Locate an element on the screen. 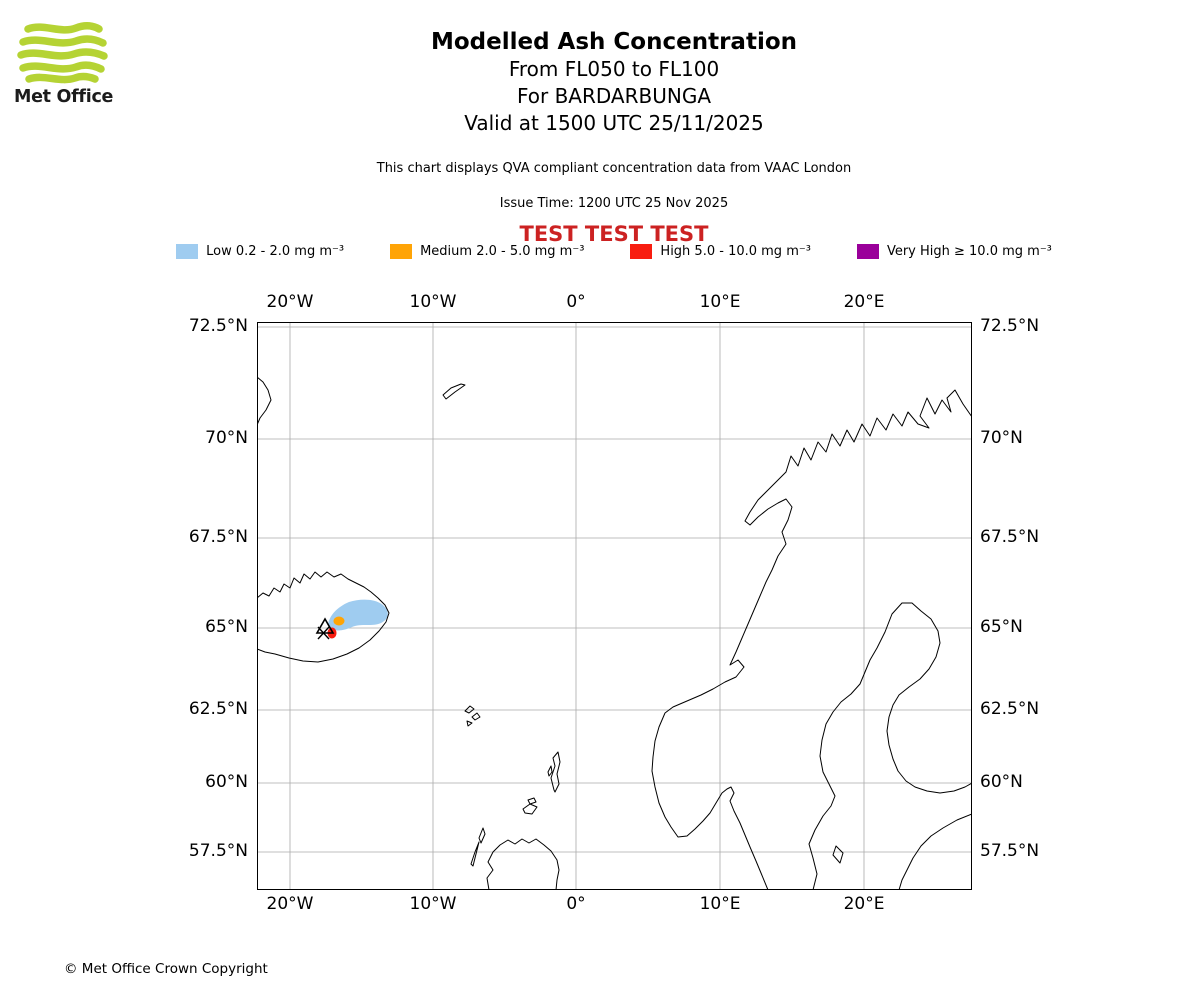 The width and height of the screenshot is (1200, 1000). x-tick-top-10w: 10°W is located at coordinates (433, 302).